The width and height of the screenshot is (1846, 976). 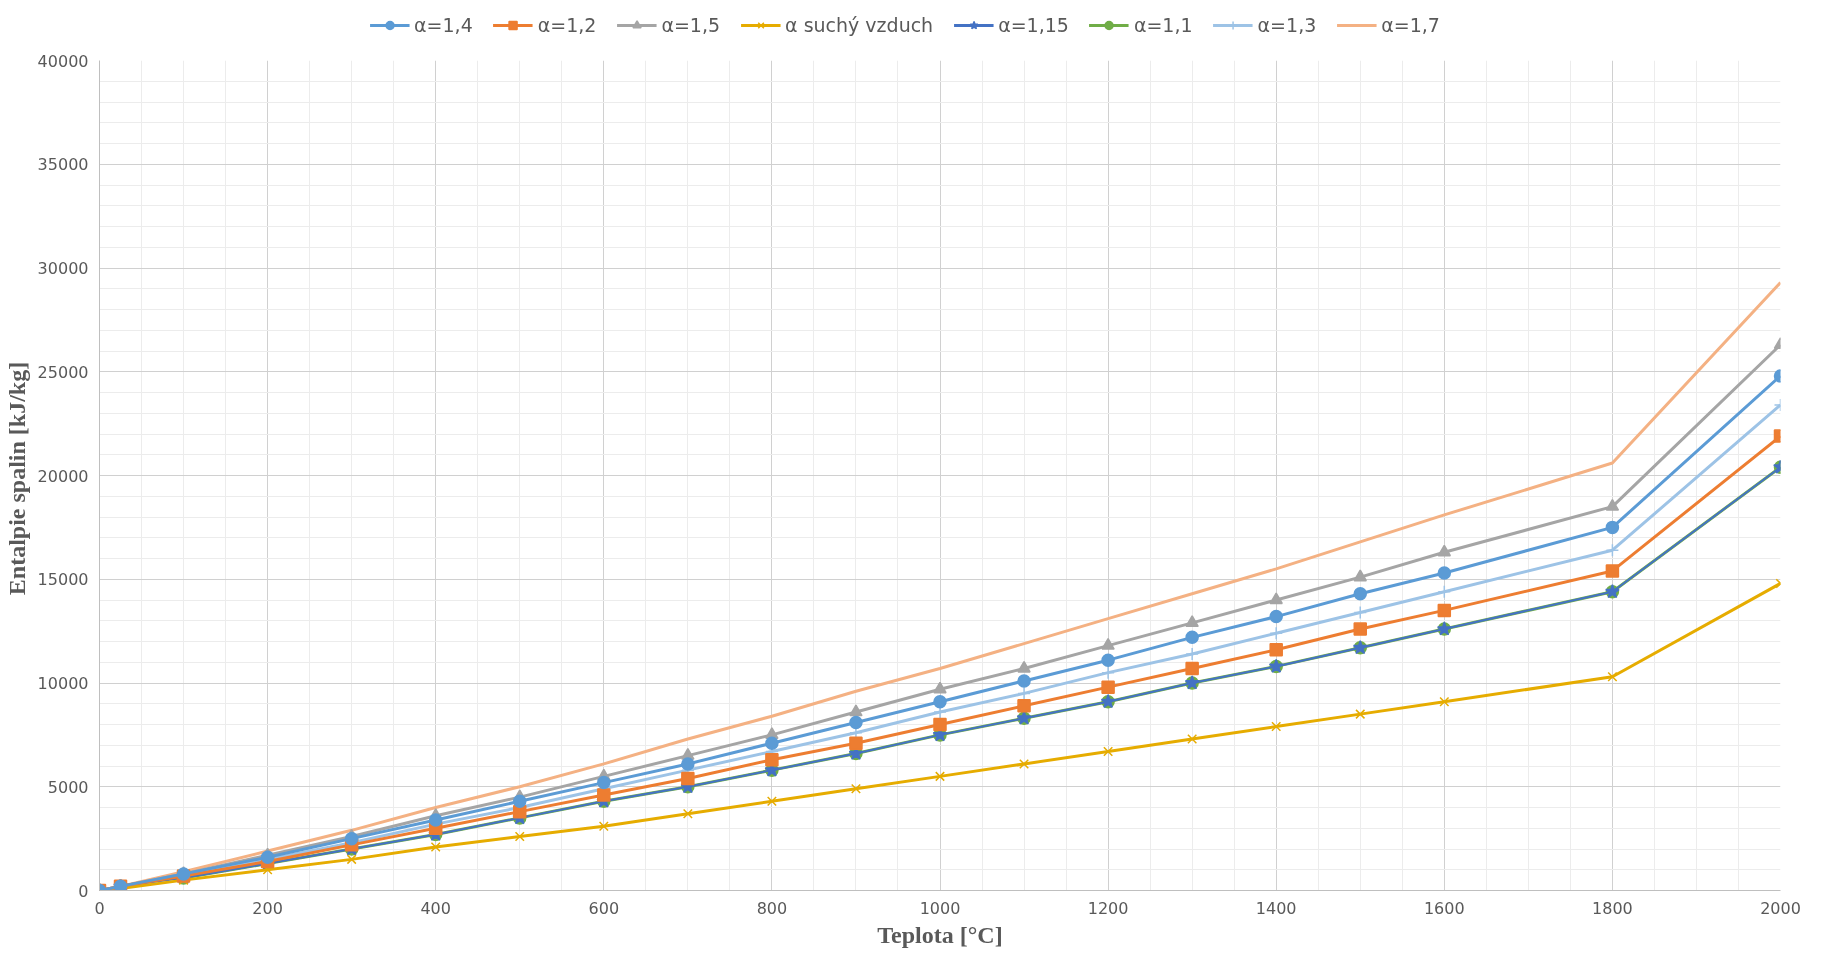 I want to click on y-tick-label: 15000, so click(x=63, y=580).